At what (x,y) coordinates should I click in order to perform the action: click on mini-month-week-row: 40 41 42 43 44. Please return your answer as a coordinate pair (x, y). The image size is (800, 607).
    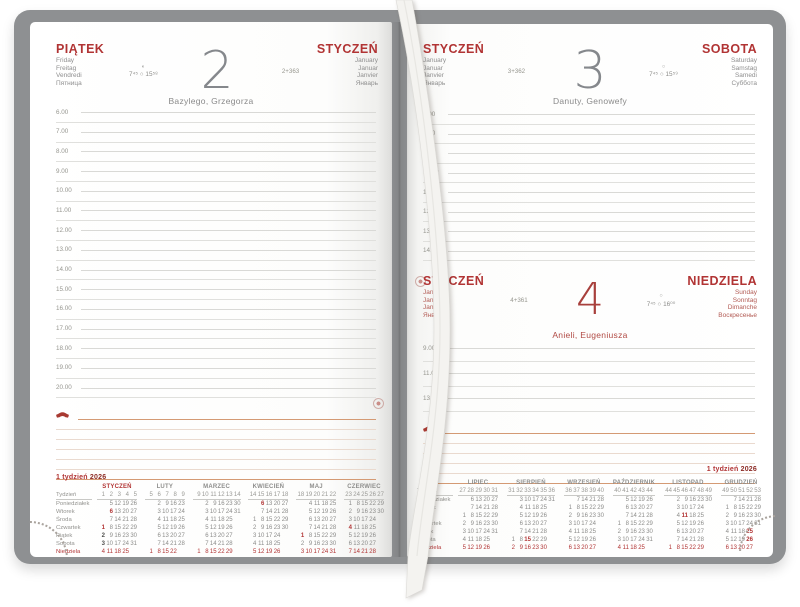
    Looking at the image, I should click on (633, 491).